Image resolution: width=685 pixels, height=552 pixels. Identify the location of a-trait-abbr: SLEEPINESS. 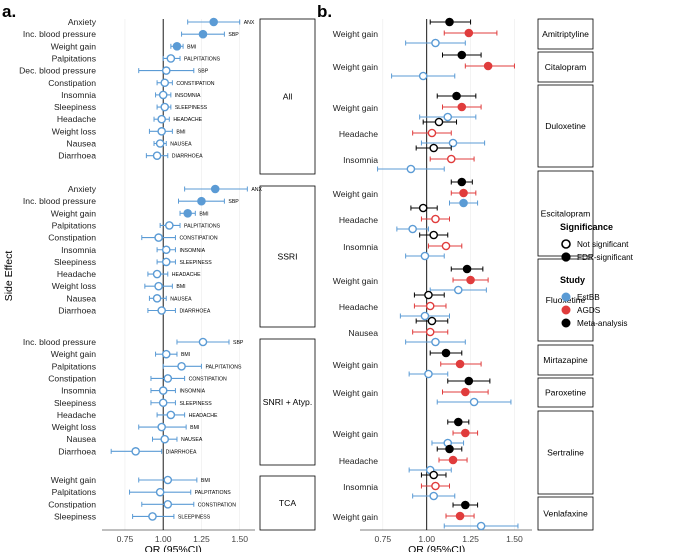
(194, 517).